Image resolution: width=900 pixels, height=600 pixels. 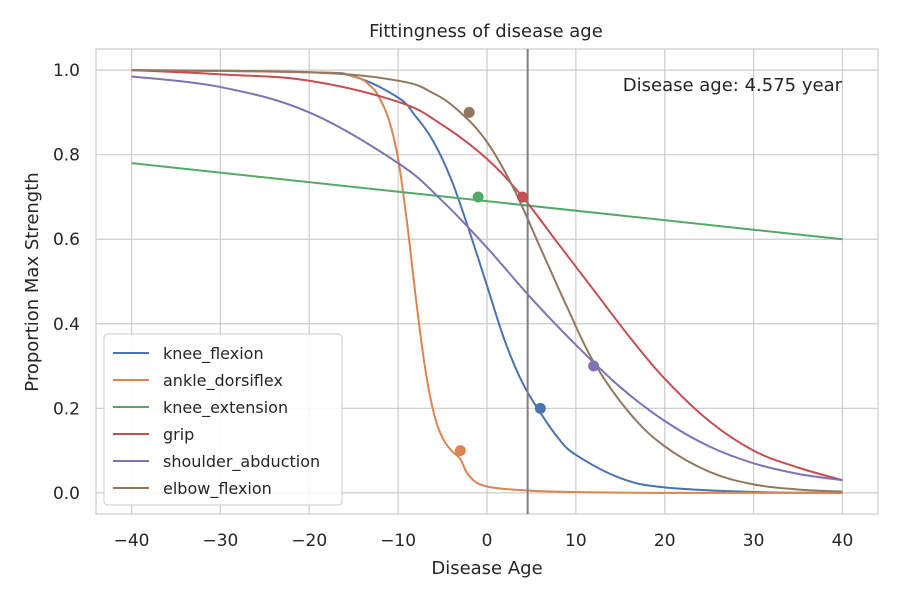 I want to click on y-tick-label: 0.6, so click(x=66, y=240).